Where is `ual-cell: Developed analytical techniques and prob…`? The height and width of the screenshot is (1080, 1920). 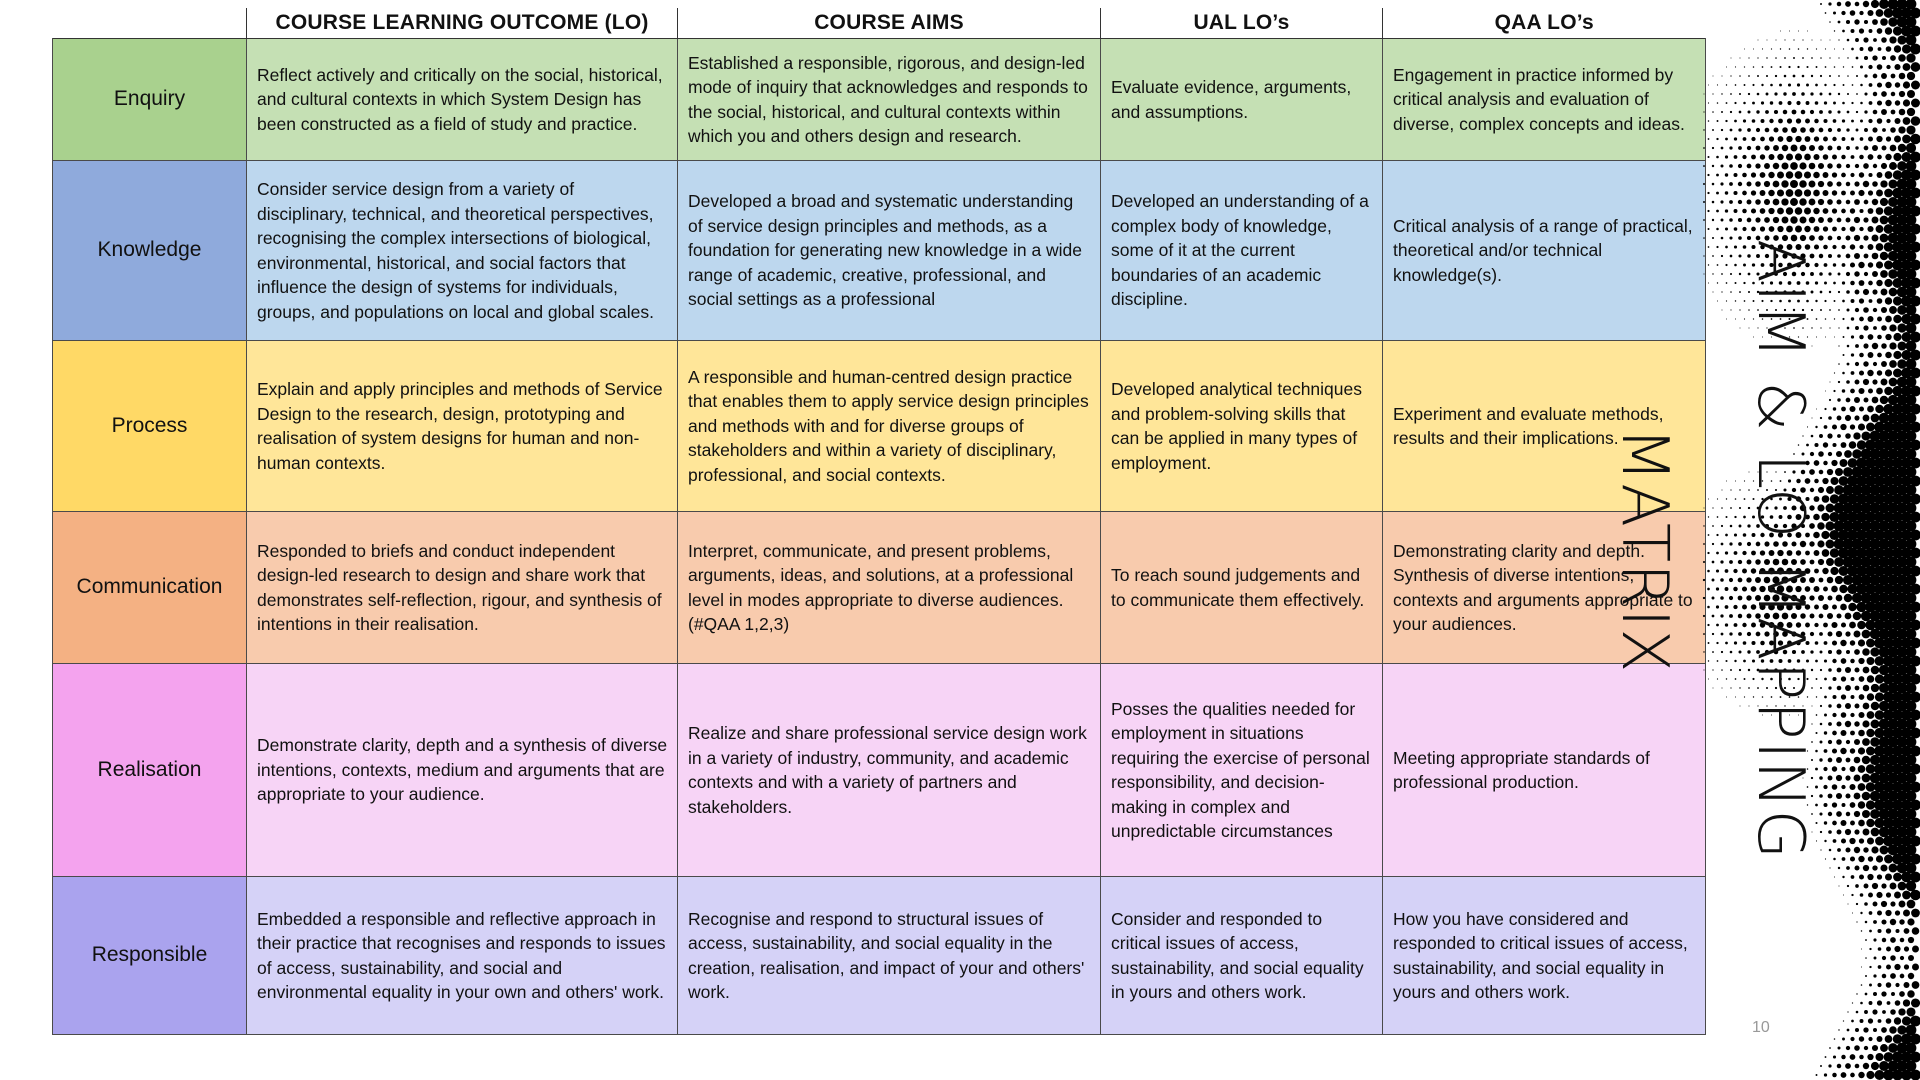
ual-cell: Developed analytical techniques and prob… is located at coordinates (1241, 426).